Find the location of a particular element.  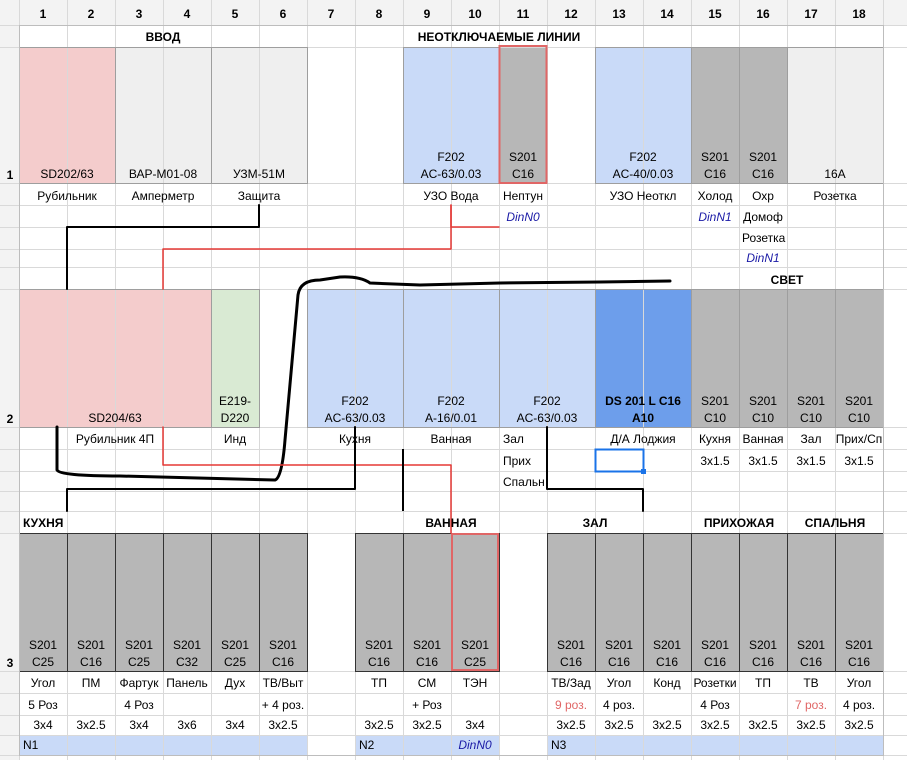

column-header-4: 4 is located at coordinates (187, 14).